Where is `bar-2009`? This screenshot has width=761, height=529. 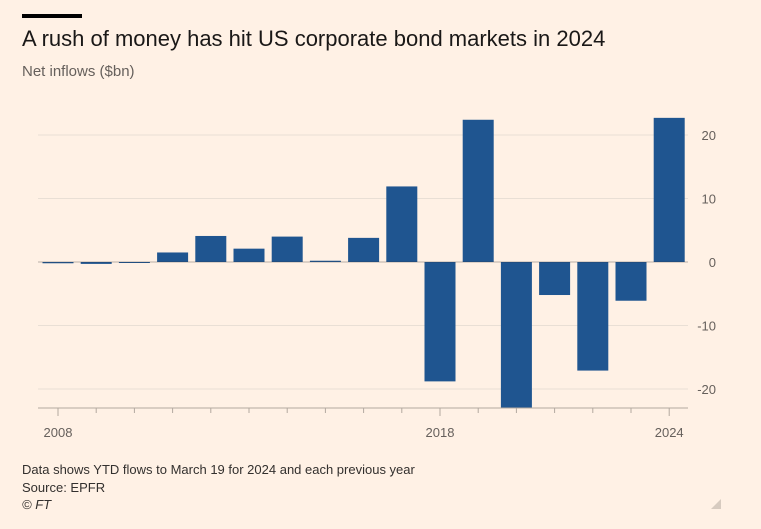 bar-2009 is located at coordinates (96, 263).